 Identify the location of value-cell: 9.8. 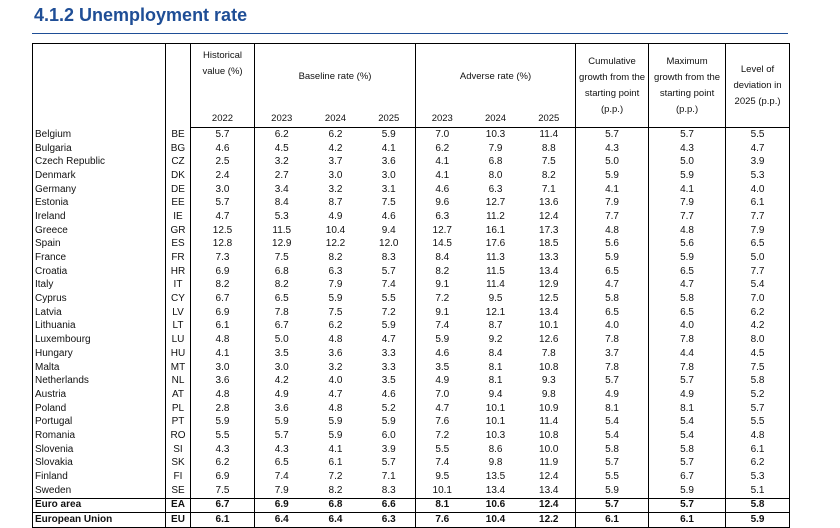
(549, 395).